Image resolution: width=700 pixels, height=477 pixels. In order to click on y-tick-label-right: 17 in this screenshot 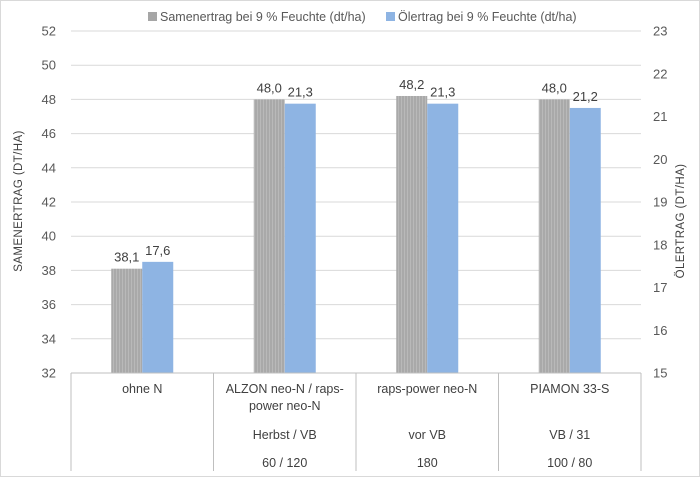, I will do `click(660, 287)`.